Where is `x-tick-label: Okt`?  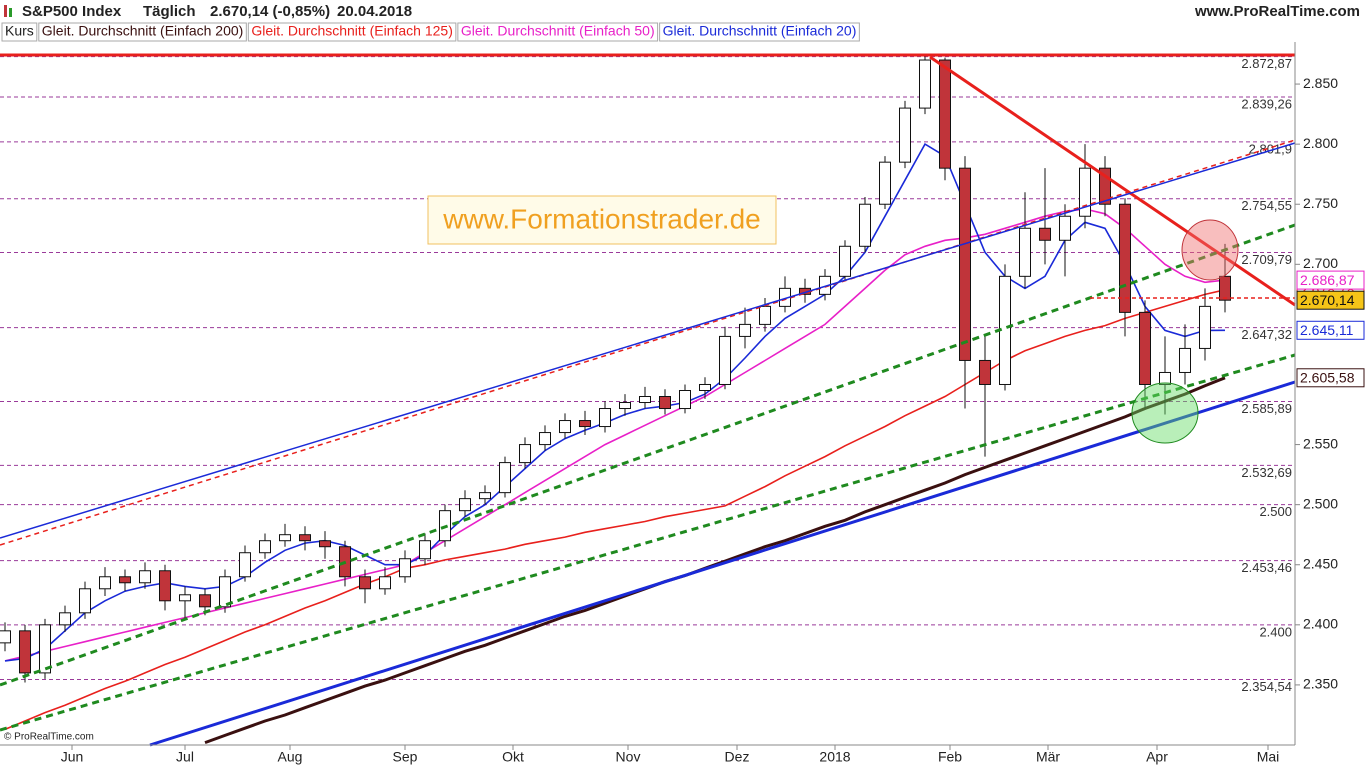 x-tick-label: Okt is located at coordinates (513, 757).